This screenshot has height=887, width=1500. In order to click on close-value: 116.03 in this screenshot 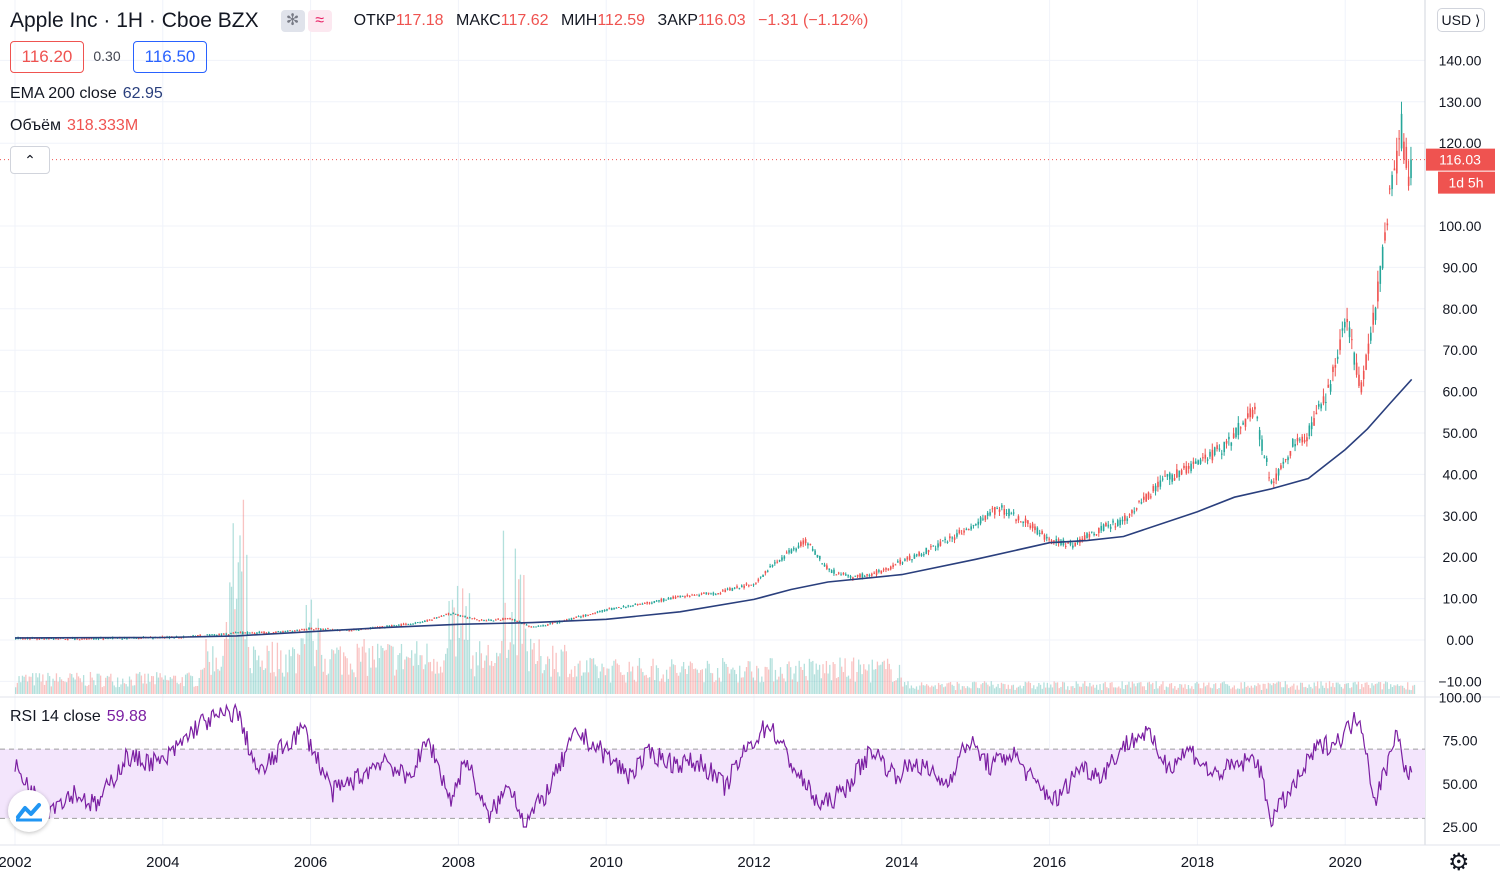, I will do `click(721, 20)`.